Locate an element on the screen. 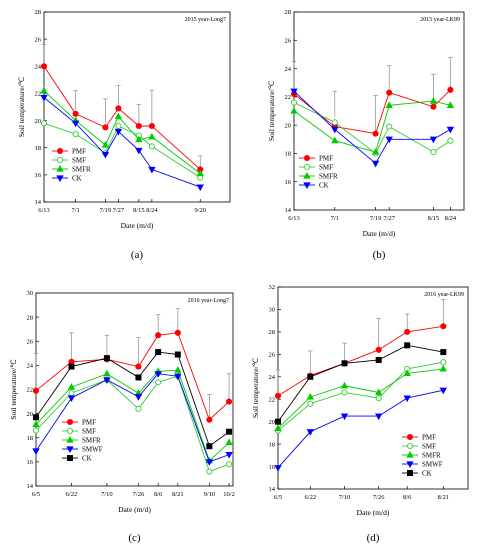 Image resolution: width=485 pixels, height=550 pixels. y-tick-label: 14 is located at coordinates (30, 486).